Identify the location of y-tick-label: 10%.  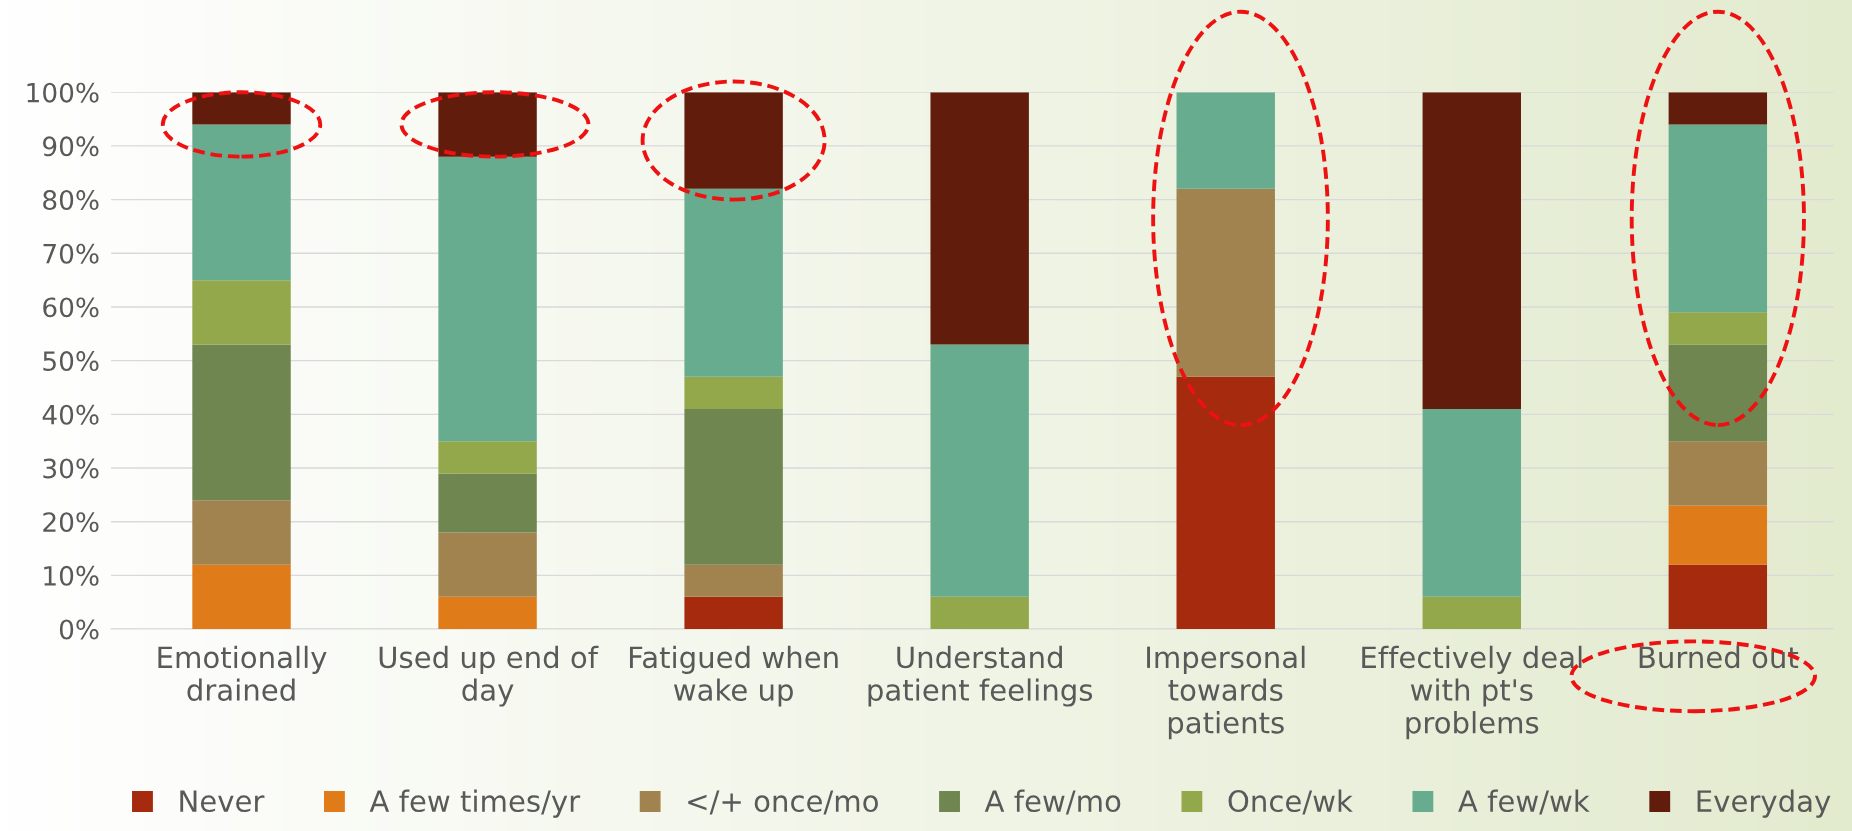
(71, 575).